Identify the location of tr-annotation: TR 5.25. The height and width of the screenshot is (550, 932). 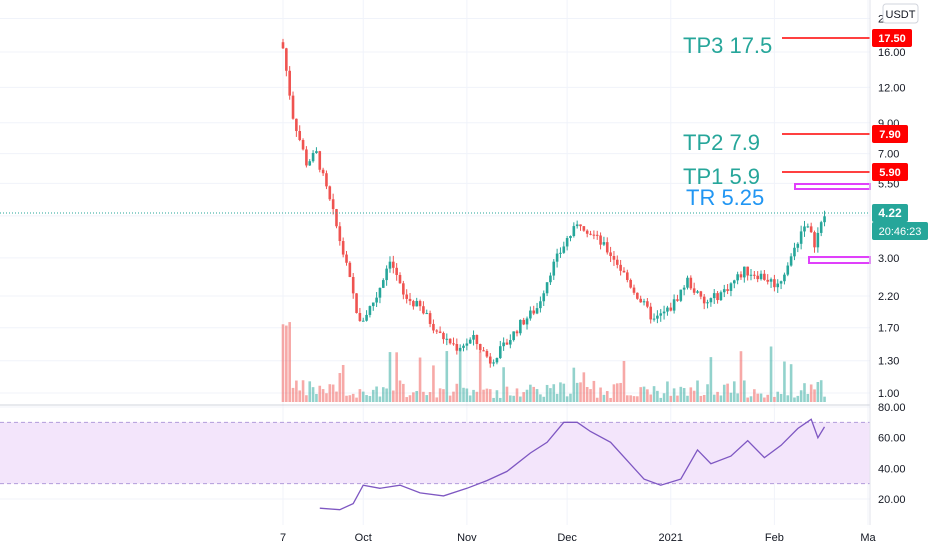
(725, 197).